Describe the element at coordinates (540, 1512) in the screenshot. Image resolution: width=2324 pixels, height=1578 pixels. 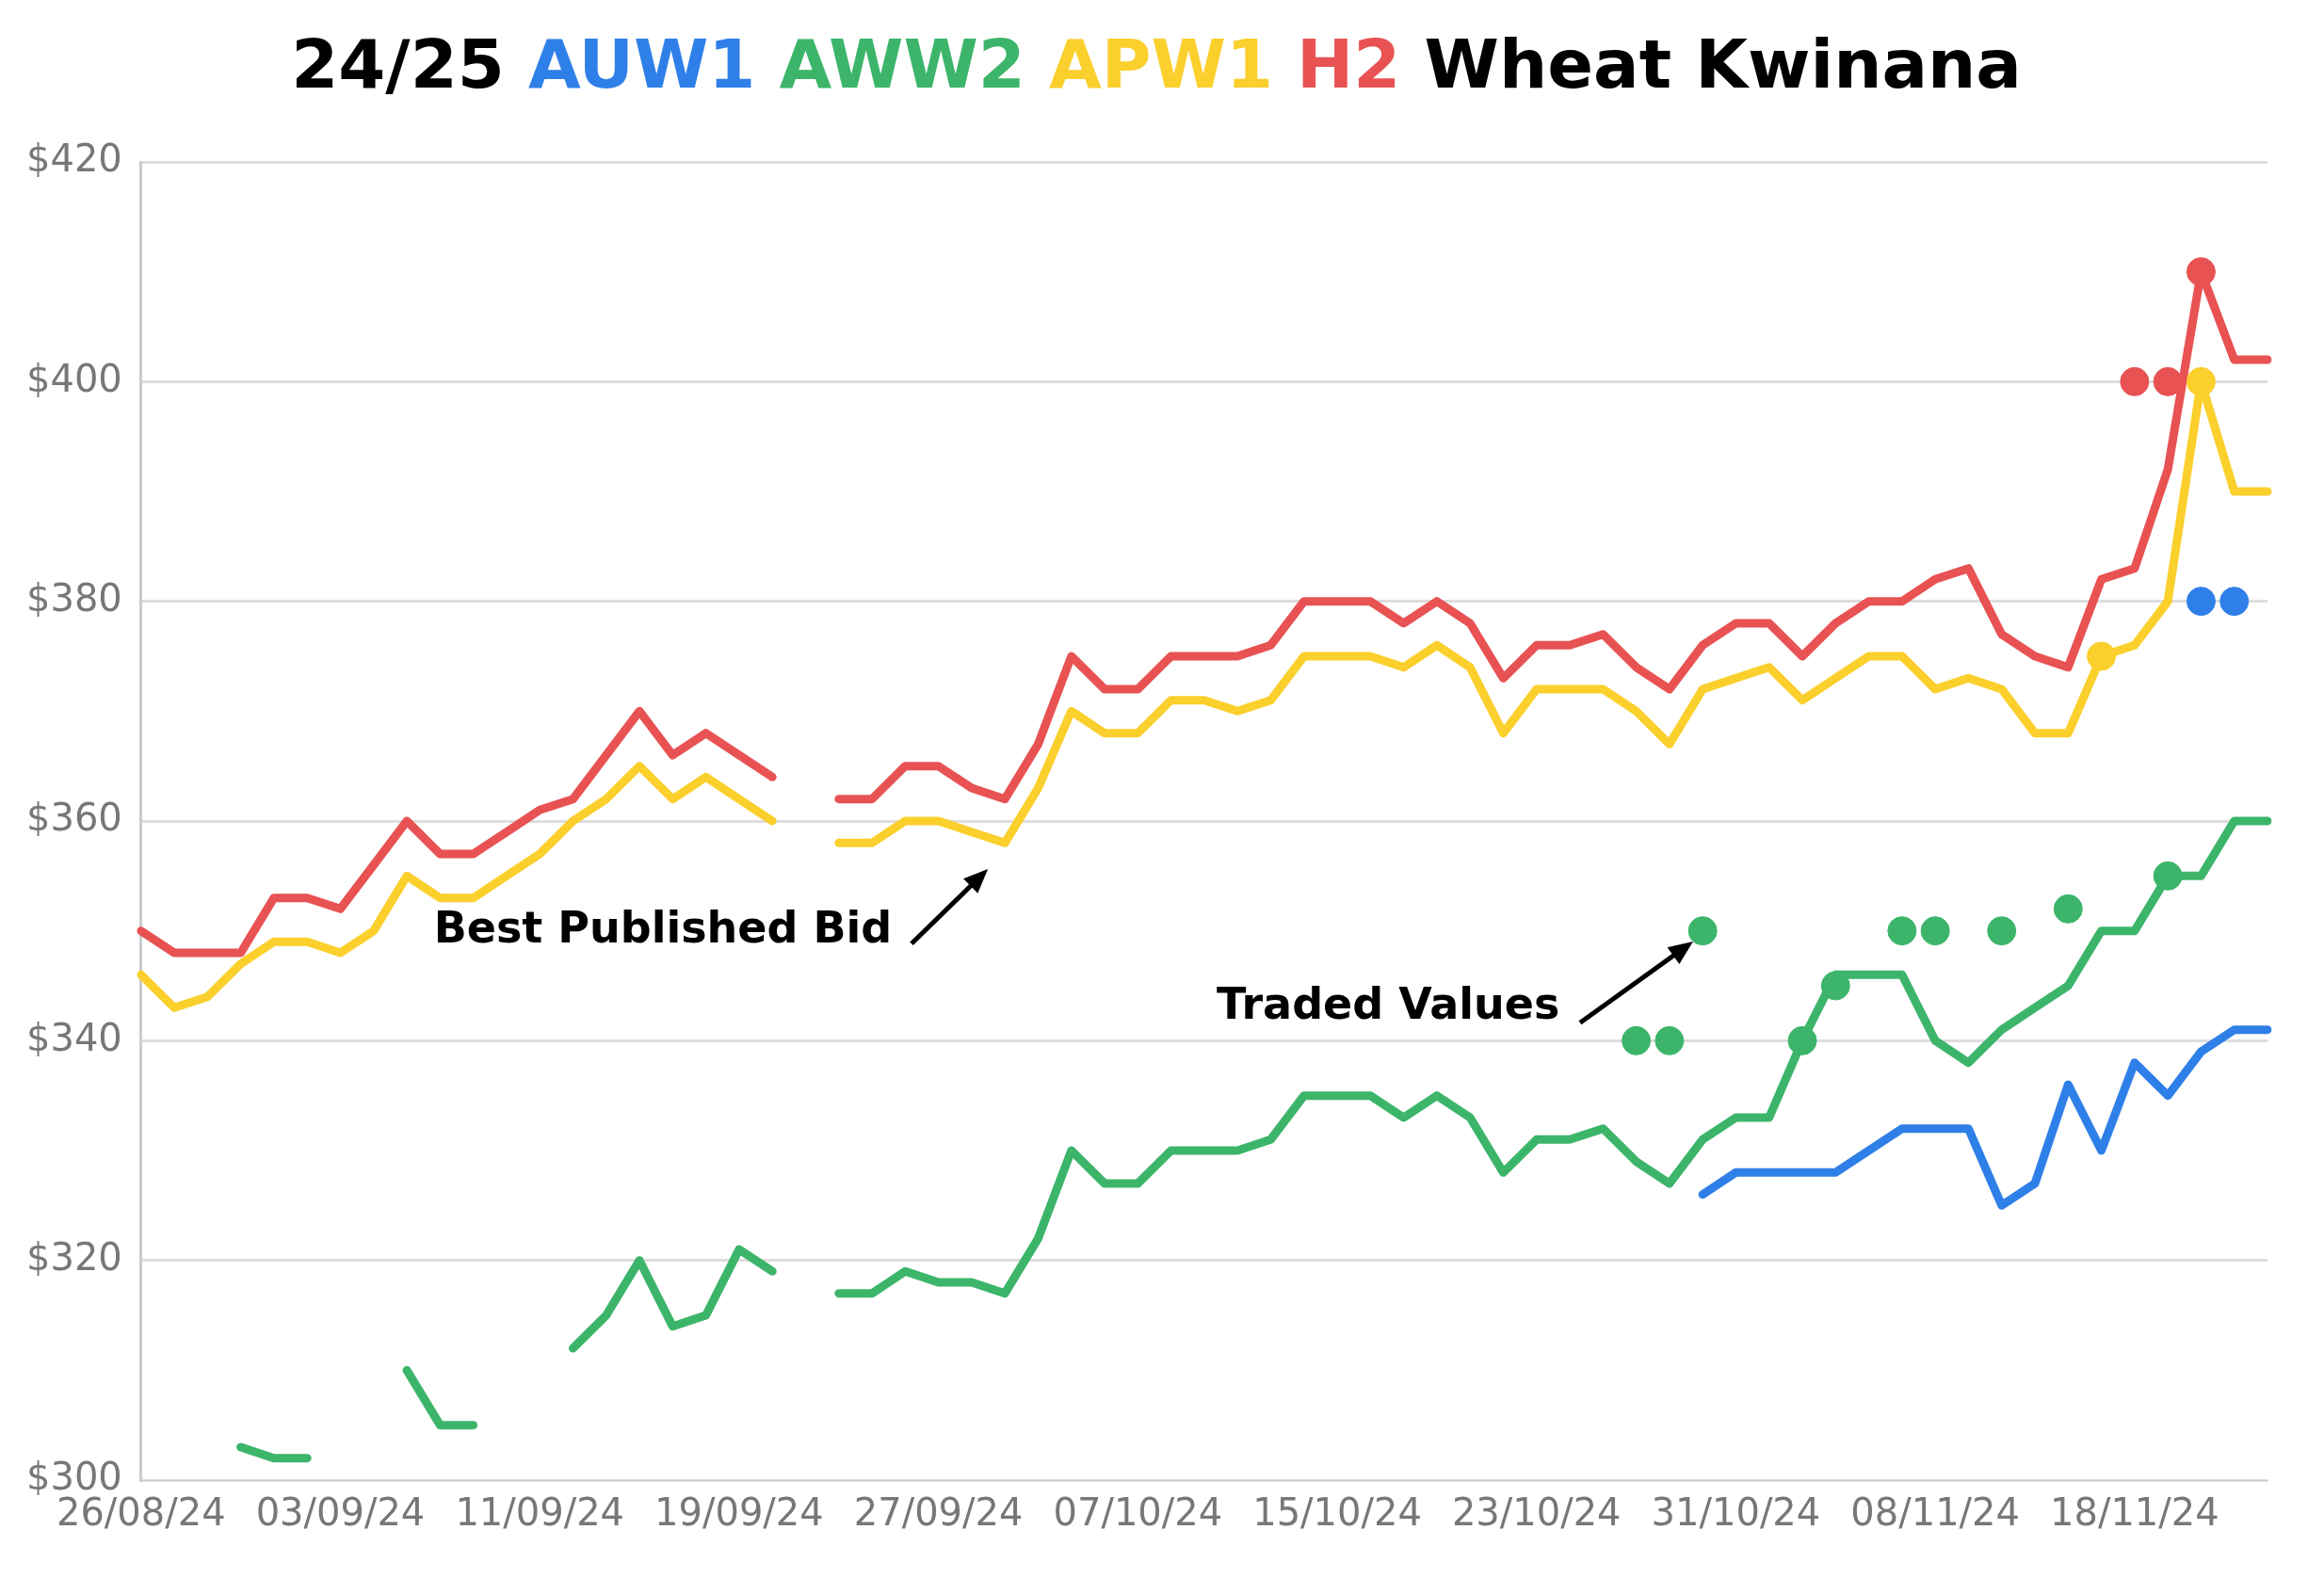
I see `x-tick-label: 11/09/24` at that location.